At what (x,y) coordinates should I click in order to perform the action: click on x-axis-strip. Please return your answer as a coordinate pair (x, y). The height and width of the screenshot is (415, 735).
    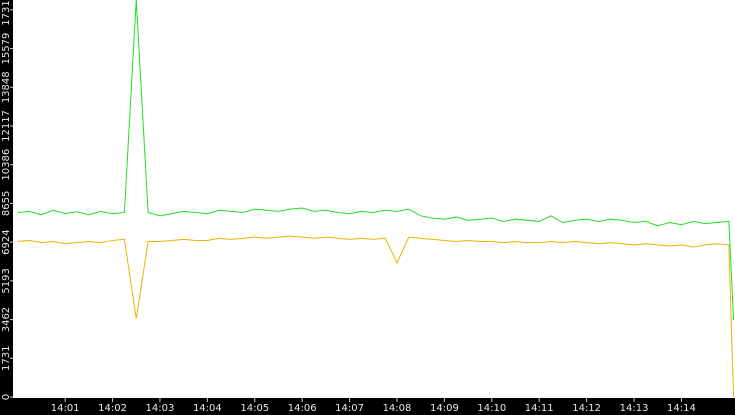
    Looking at the image, I should click on (367, 406).